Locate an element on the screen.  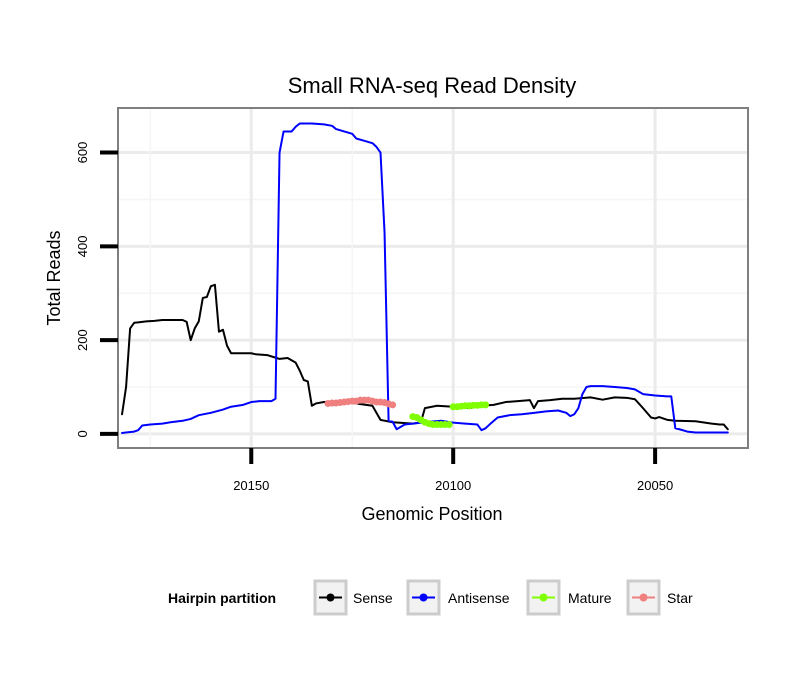
chart-title: Small RNA-seq Read Density is located at coordinates (432, 85).